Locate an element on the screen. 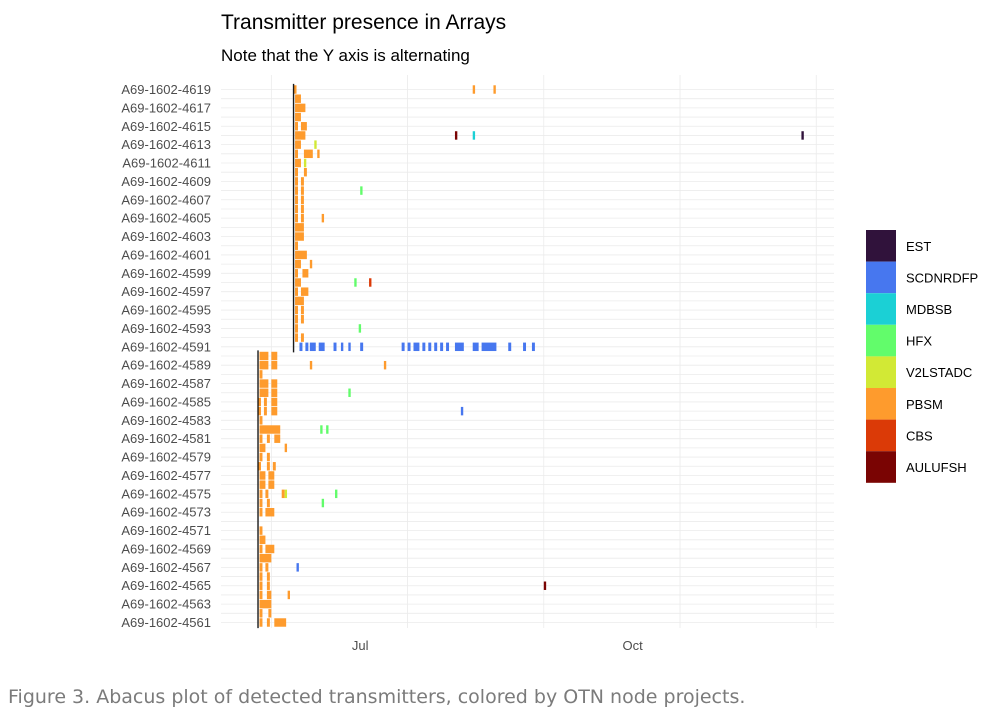 The image size is (1008, 717). y-tick-label: A69-1602-4579 is located at coordinates (166, 457).